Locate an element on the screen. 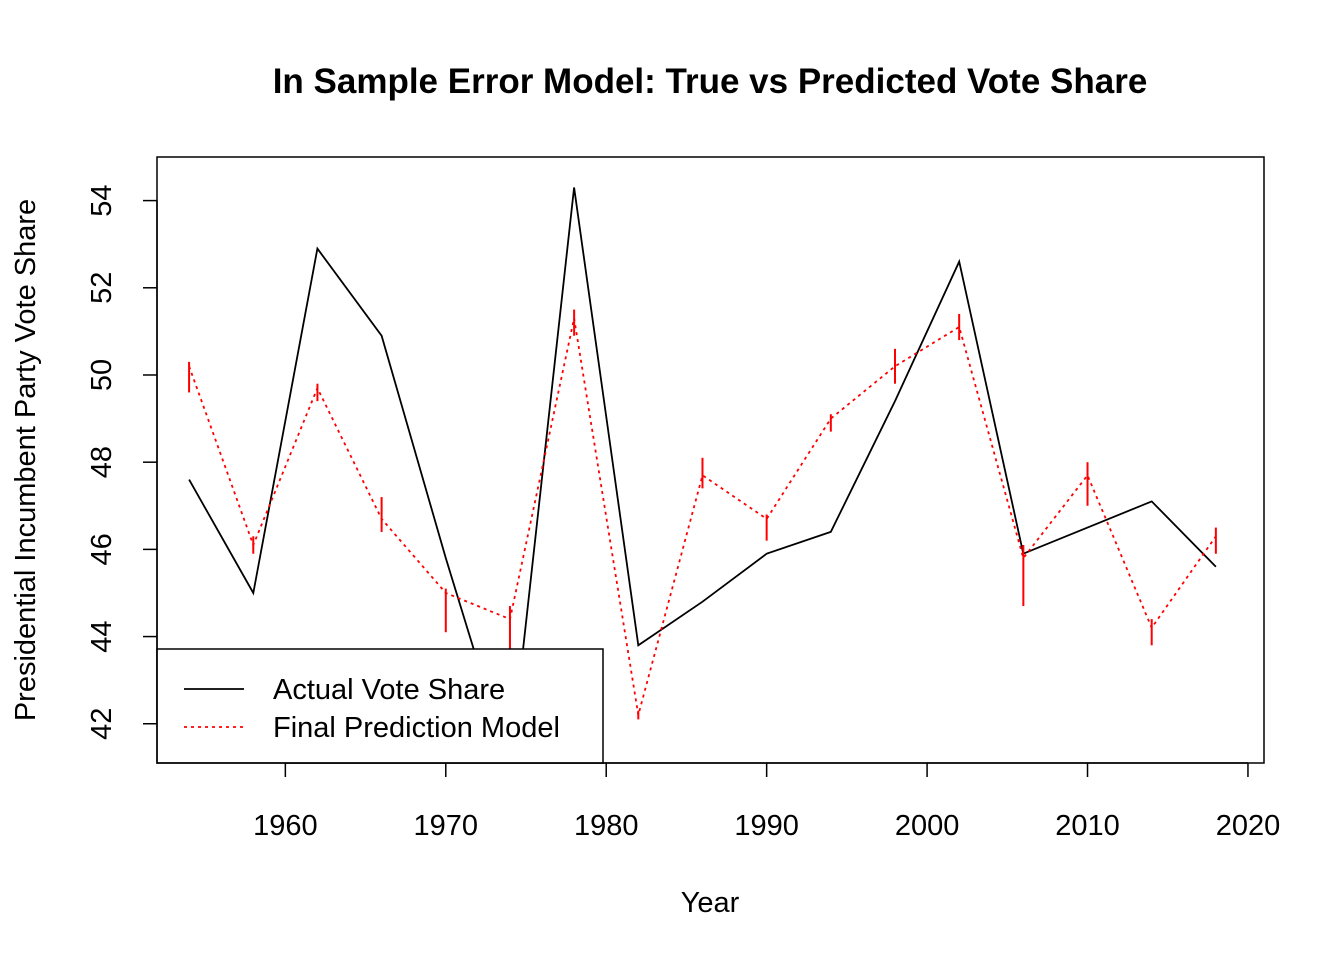 Image resolution: width=1344 pixels, height=965 pixels. x-axis-label: Year is located at coordinates (710, 903).